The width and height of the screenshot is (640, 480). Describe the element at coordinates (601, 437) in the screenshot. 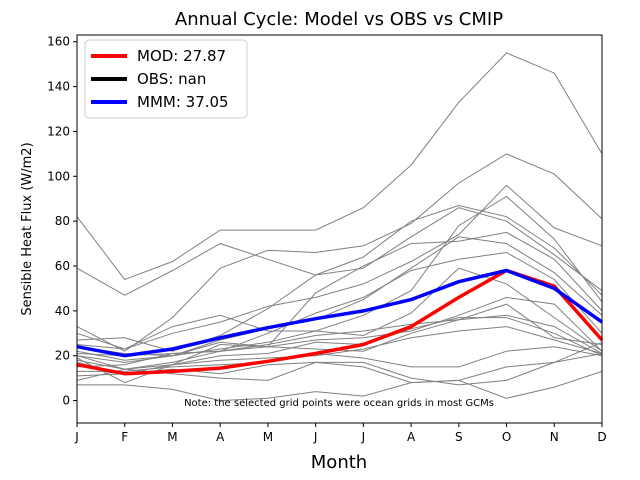

I see `x-tick-label: D` at that location.